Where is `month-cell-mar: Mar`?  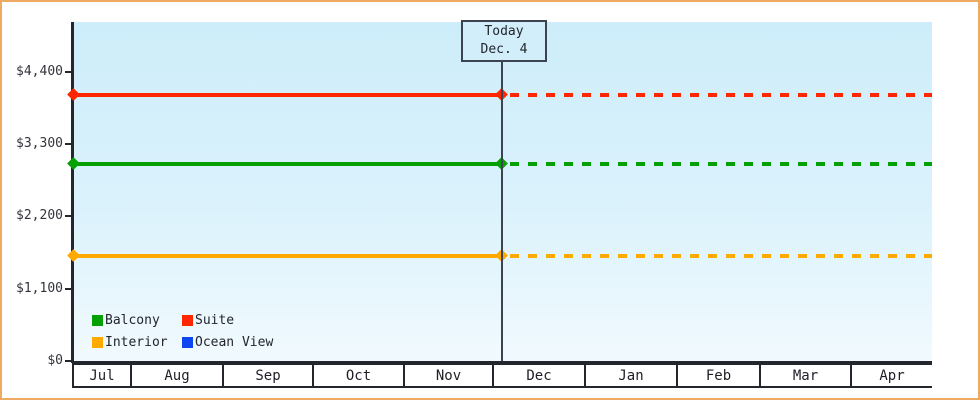 month-cell-mar: Mar is located at coordinates (804, 375).